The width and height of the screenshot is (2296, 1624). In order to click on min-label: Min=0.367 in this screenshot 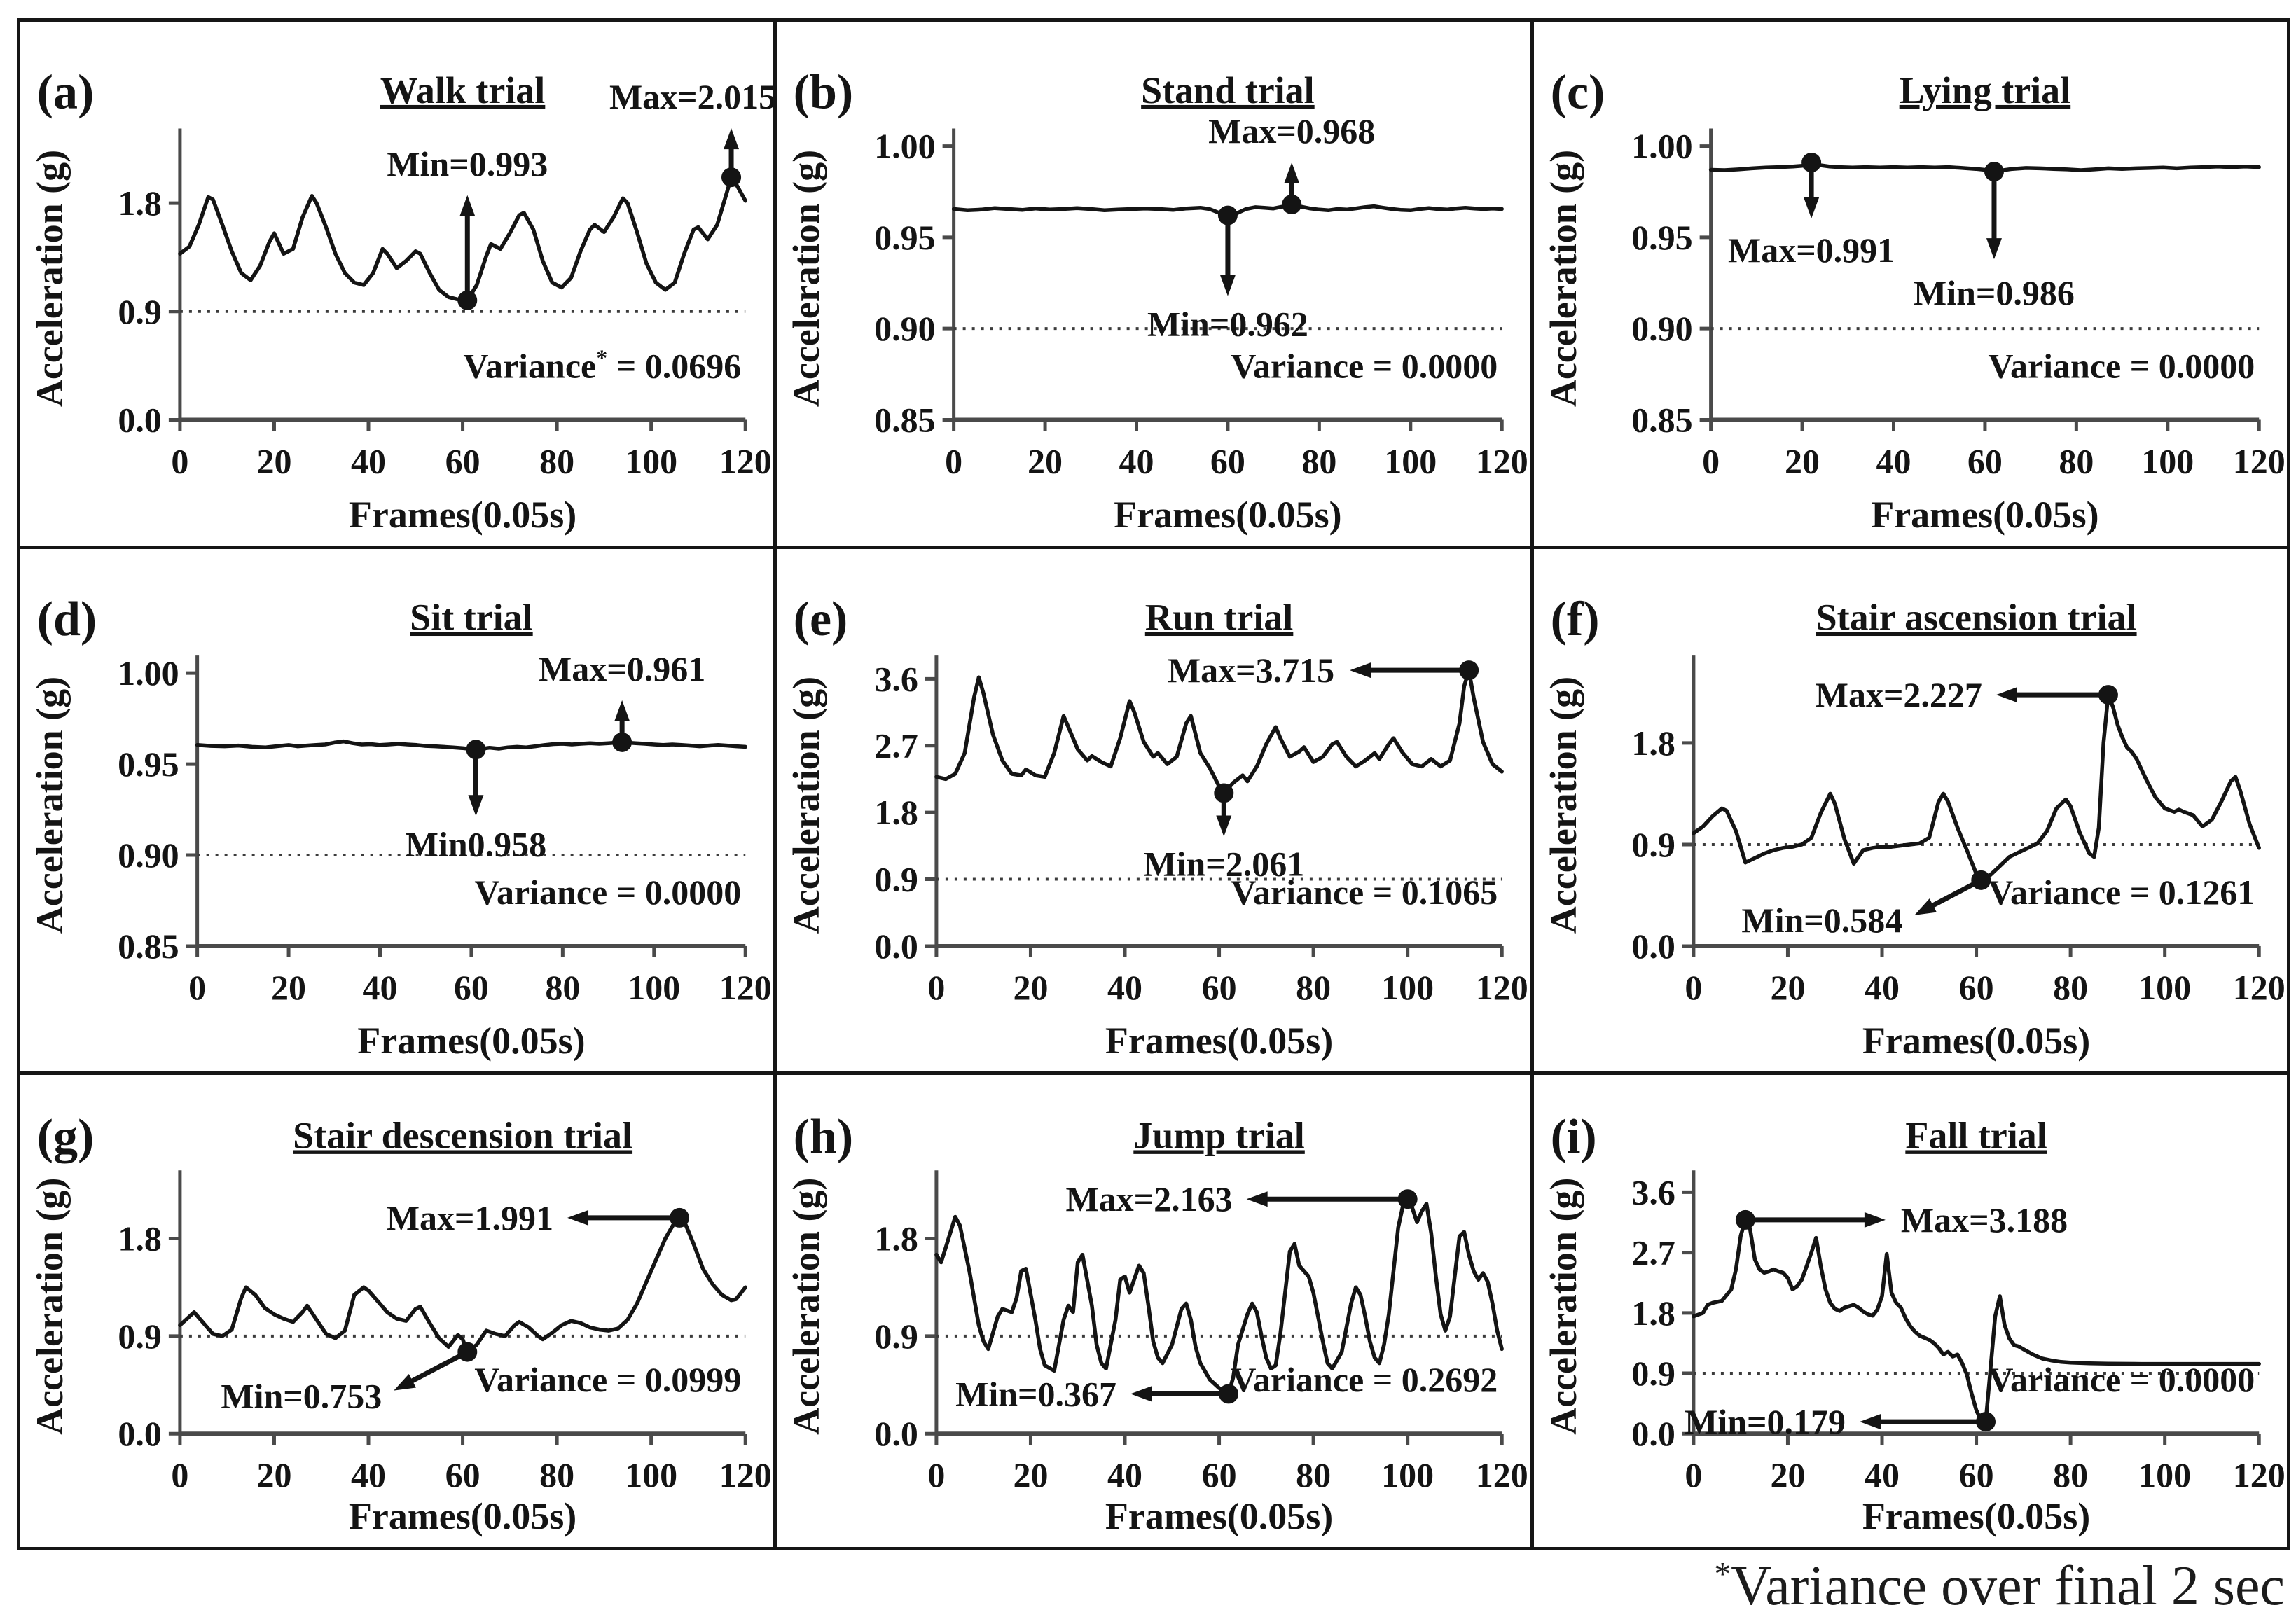, I will do `click(1035, 1393)`.